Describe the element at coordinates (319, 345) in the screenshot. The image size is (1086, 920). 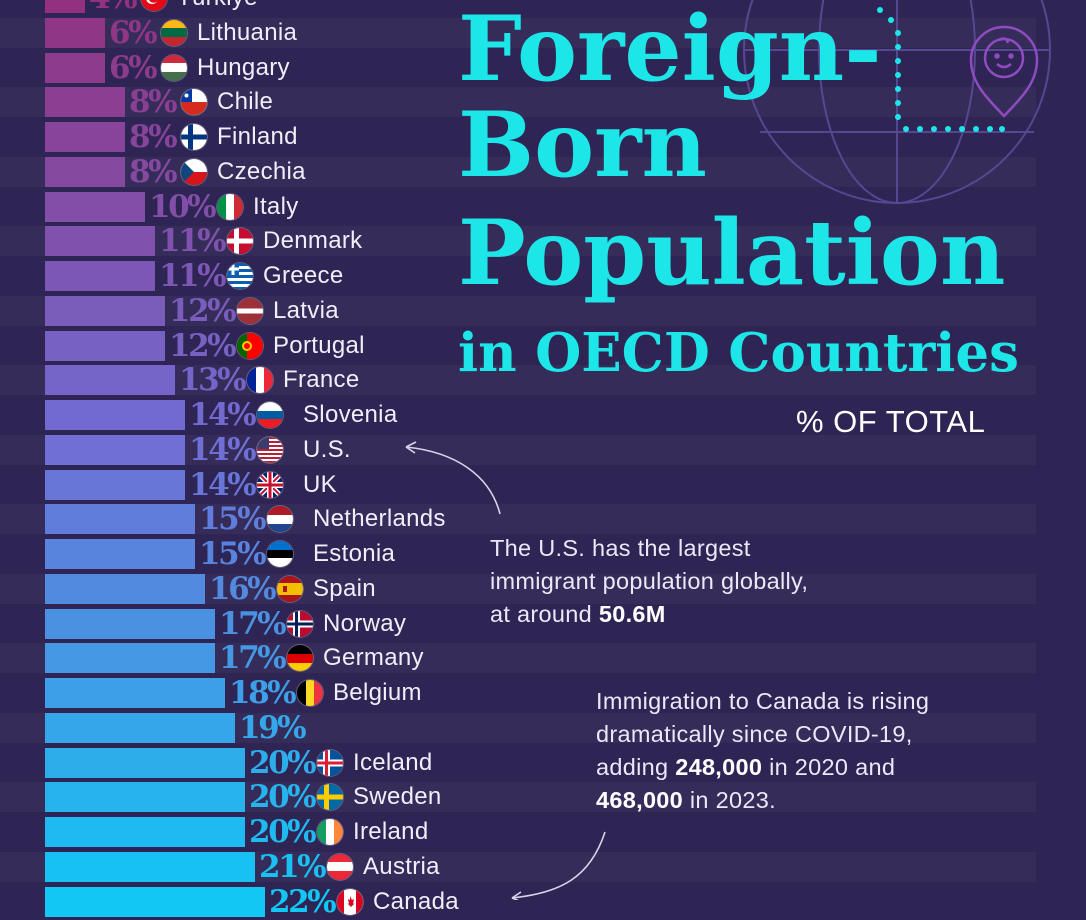
I see `country-label: Portugal` at that location.